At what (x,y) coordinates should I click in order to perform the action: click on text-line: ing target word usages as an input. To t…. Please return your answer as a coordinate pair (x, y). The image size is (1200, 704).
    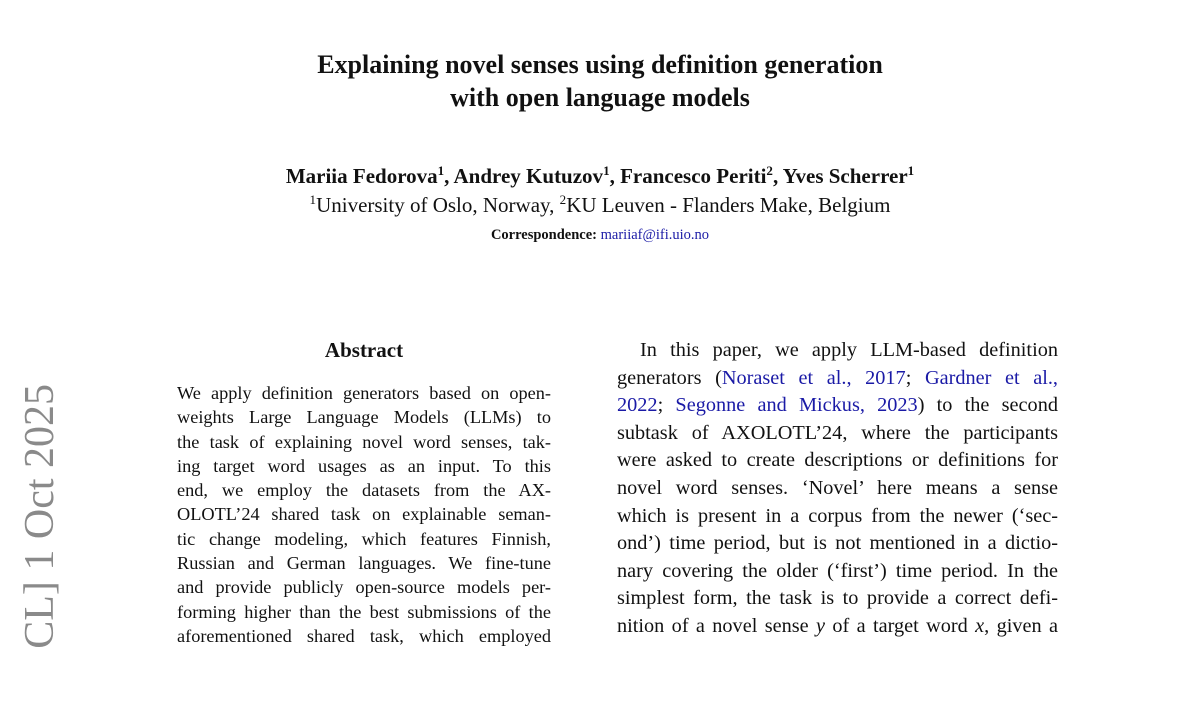
    Looking at the image, I should click on (364, 465).